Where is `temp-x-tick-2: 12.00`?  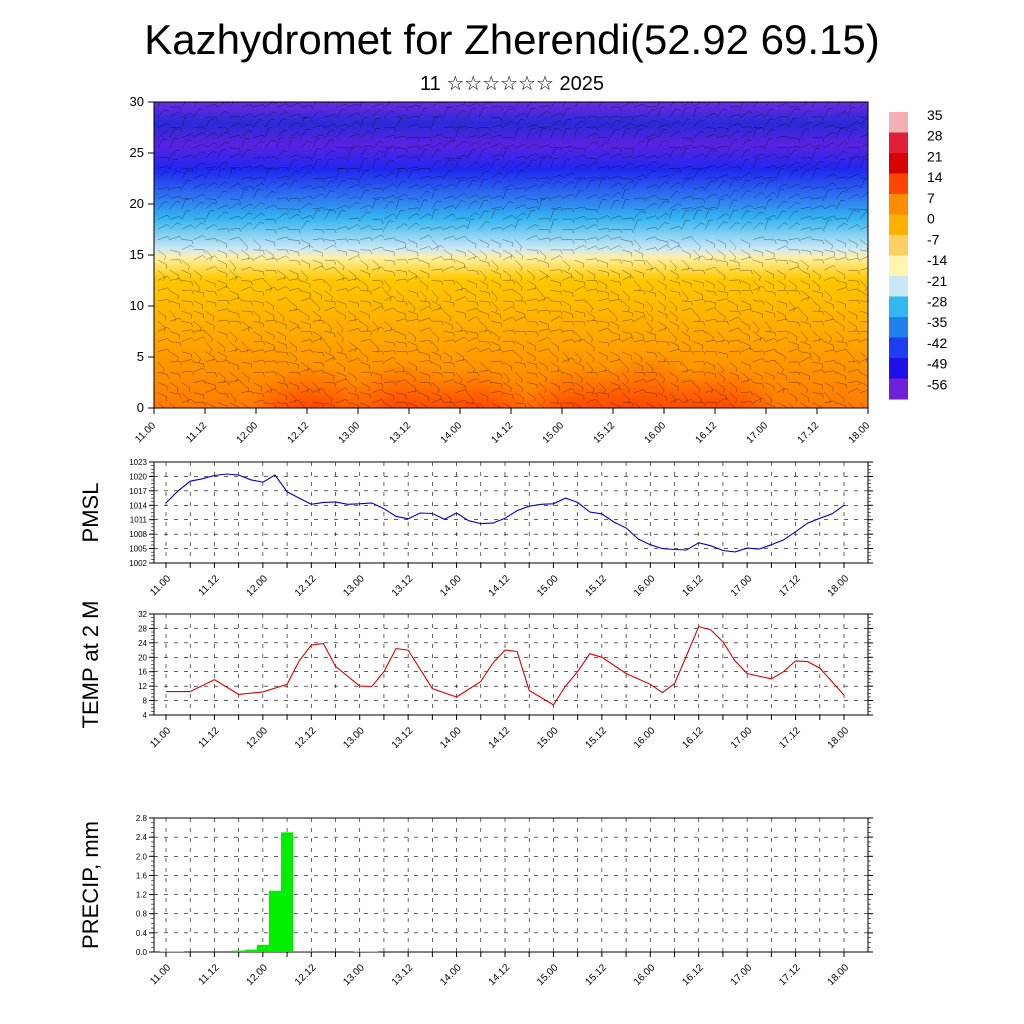 temp-x-tick-2: 12.00 is located at coordinates (258, 738).